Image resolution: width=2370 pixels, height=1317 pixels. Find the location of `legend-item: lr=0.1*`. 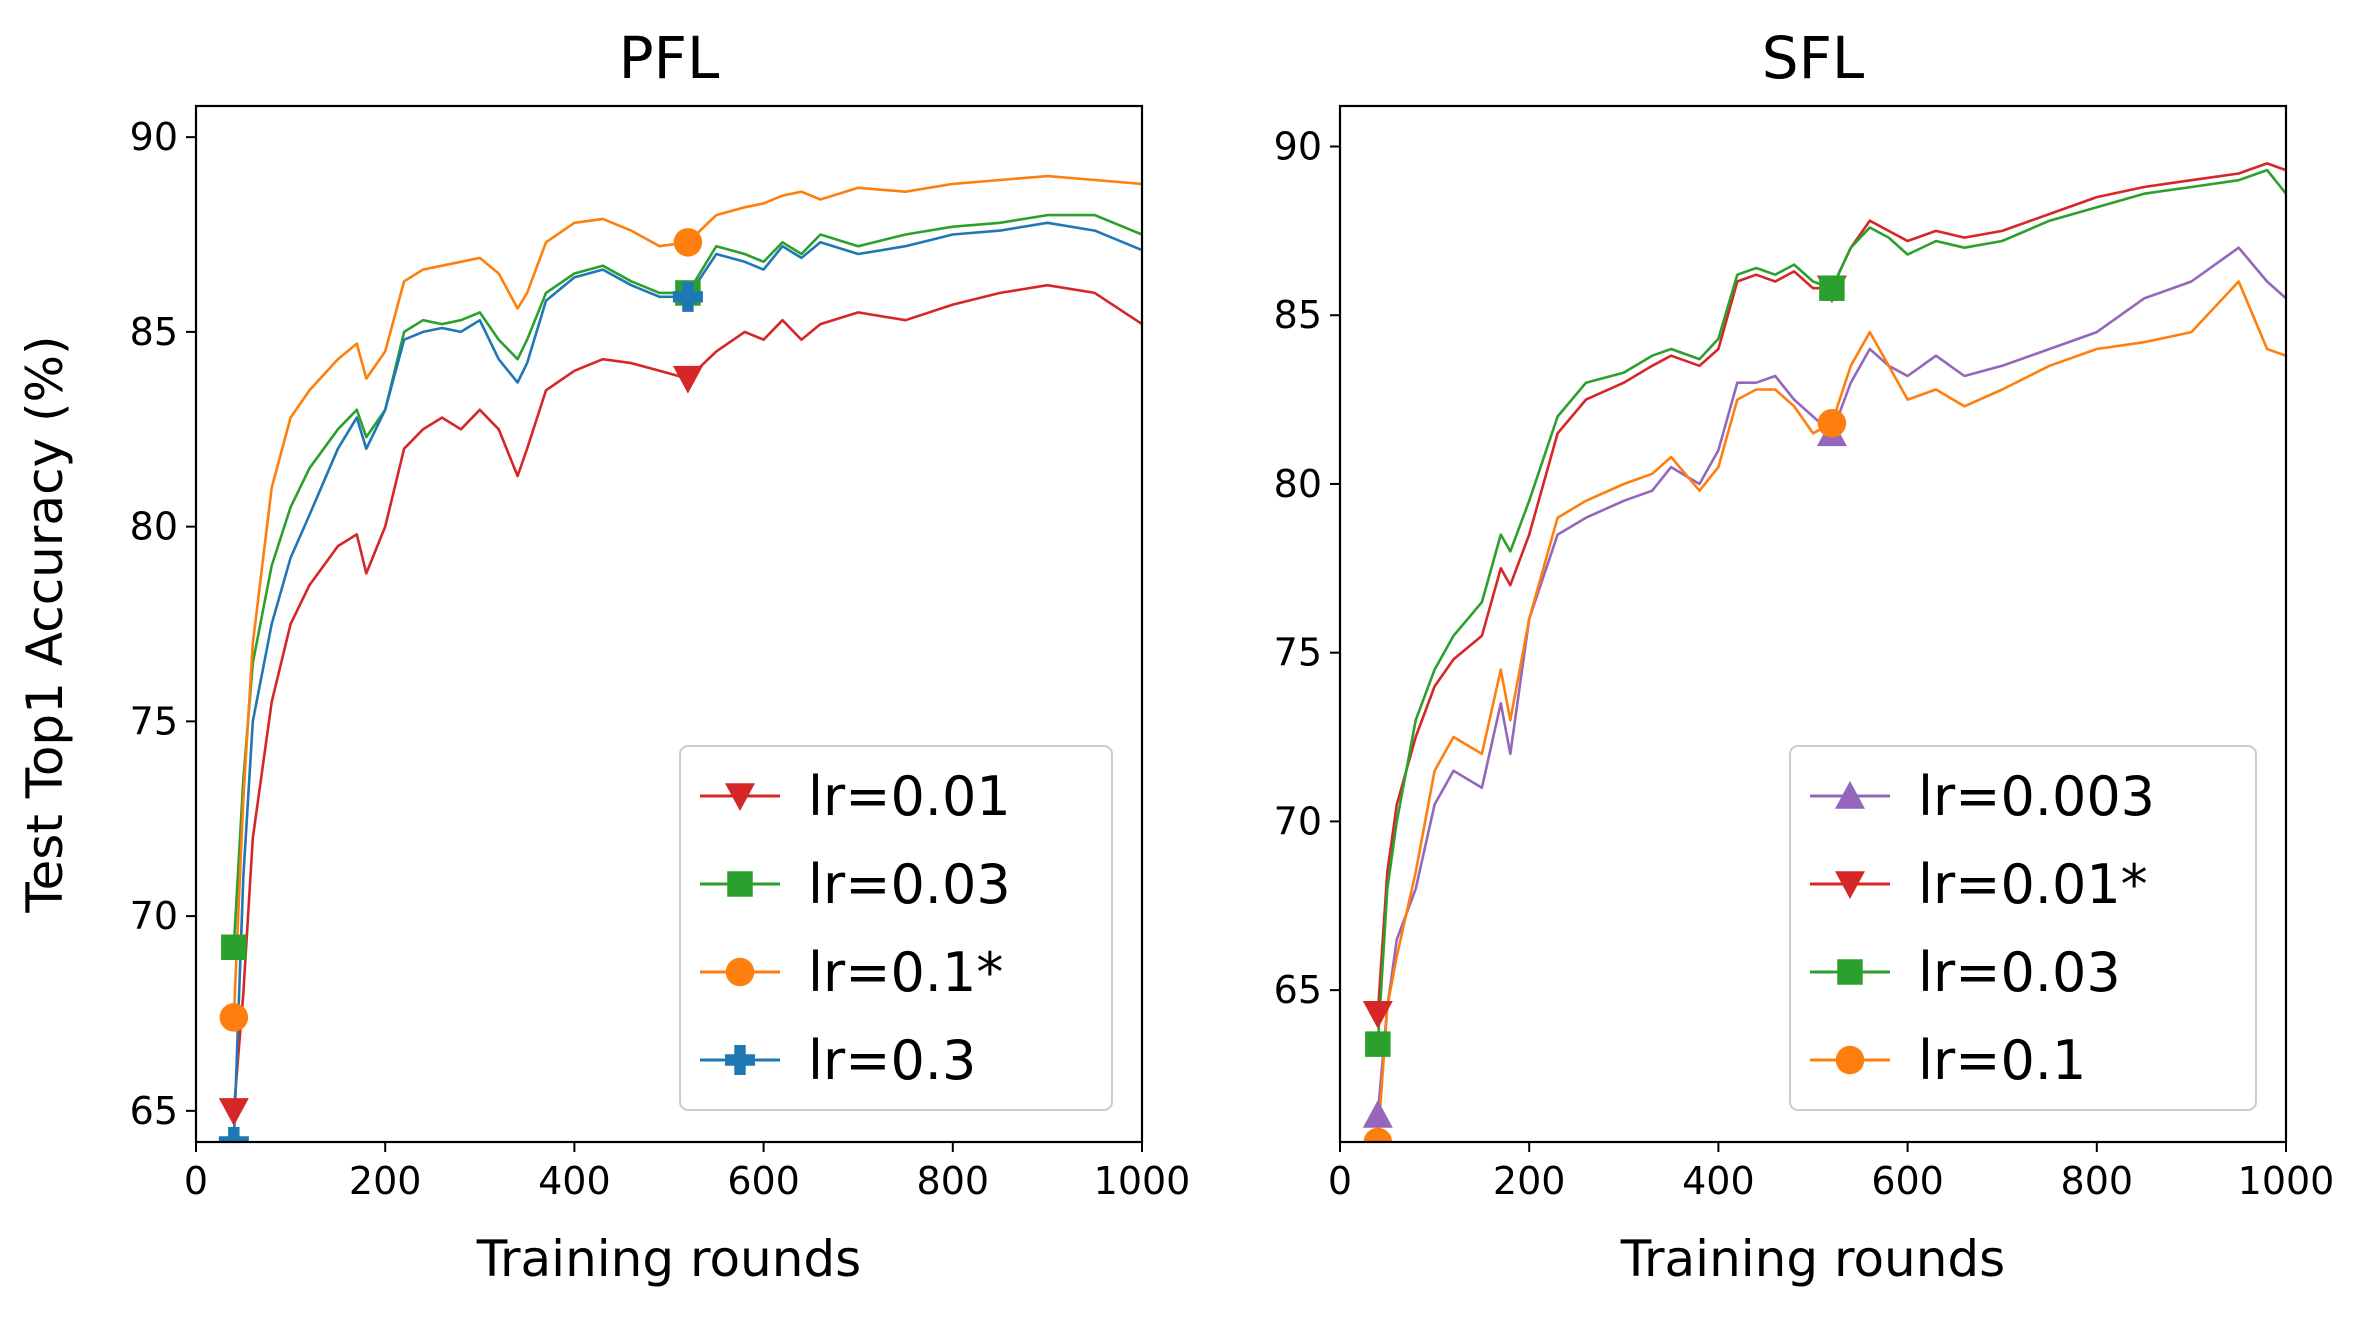

legend-item: lr=0.1* is located at coordinates (851, 972).